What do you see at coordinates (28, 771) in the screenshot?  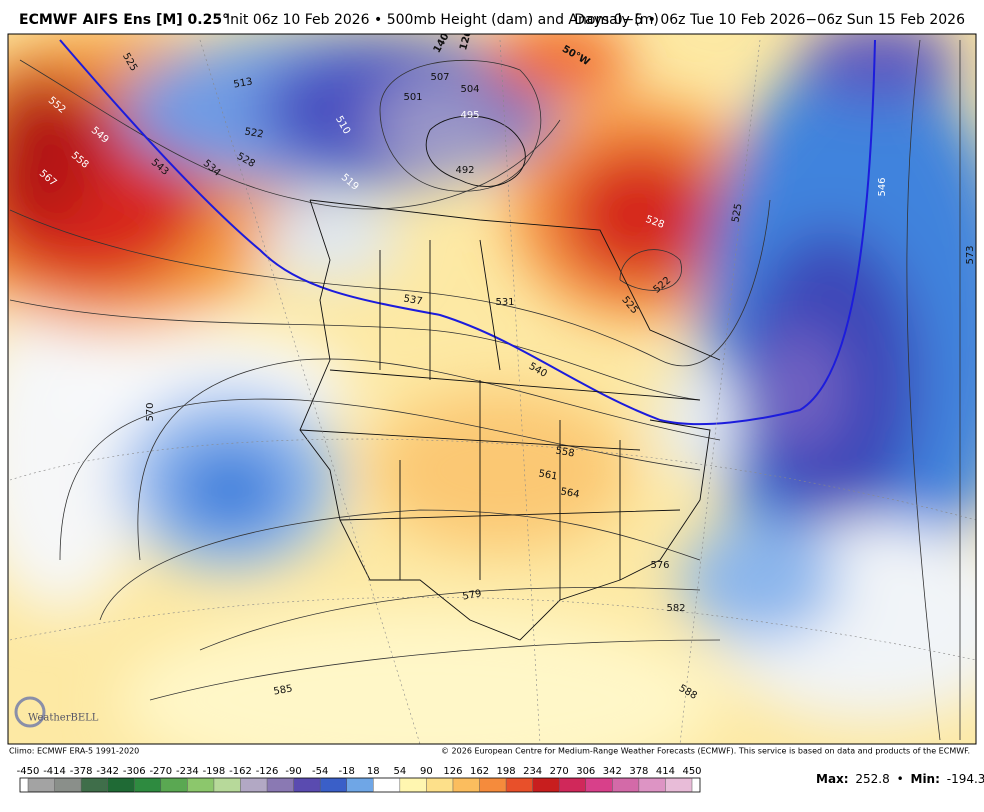 I see `colorbar-tick-label: -450` at bounding box center [28, 771].